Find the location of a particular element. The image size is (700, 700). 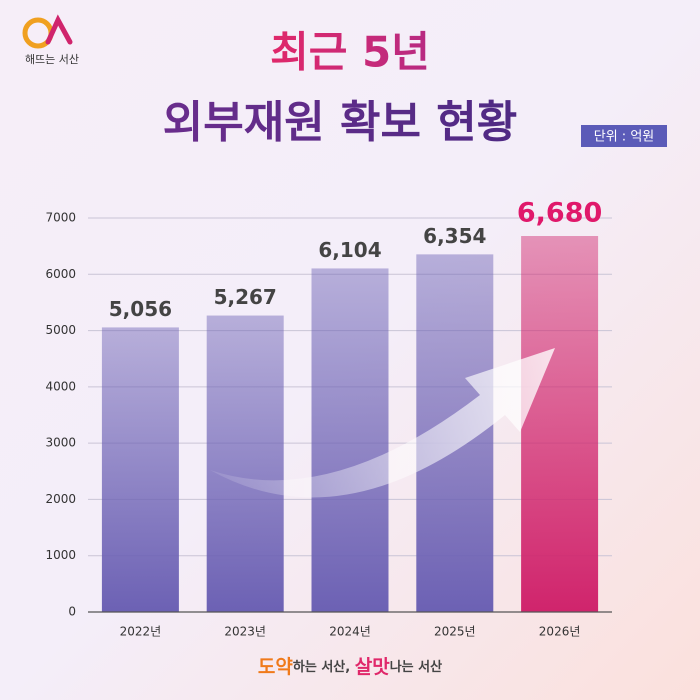

footer: 도약하는 서산, 살맛나는 서산 is located at coordinates (350, 667).